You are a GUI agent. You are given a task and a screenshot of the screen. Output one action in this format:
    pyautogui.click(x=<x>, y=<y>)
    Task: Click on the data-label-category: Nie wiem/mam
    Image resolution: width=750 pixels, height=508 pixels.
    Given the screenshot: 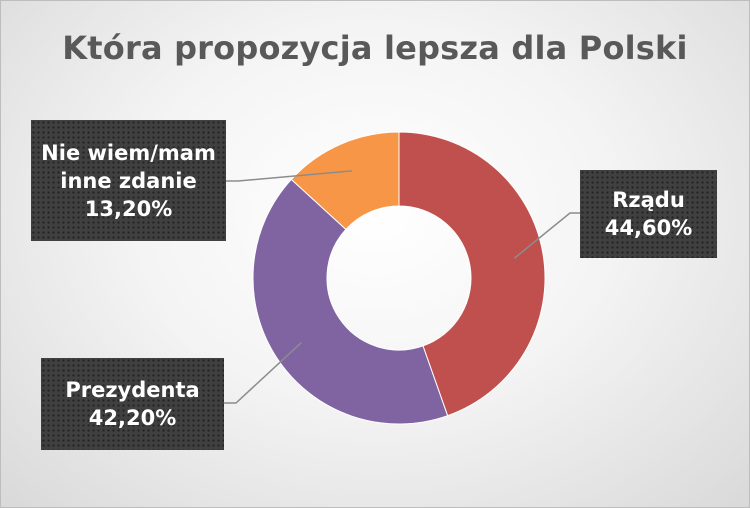 What is the action you would take?
    pyautogui.click(x=128, y=152)
    